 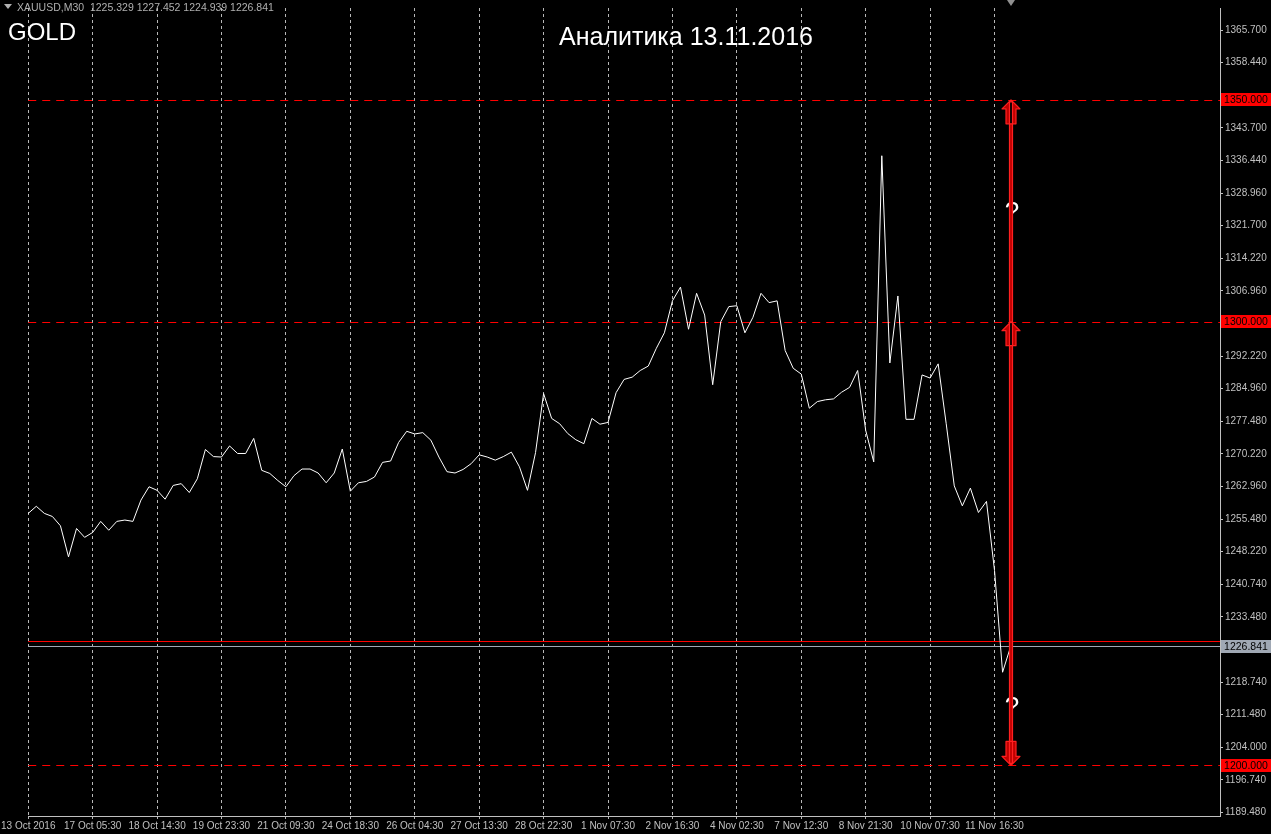 What do you see at coordinates (221, 825) in the screenshot?
I see `x-tick-label: 19 Oct 23:30` at bounding box center [221, 825].